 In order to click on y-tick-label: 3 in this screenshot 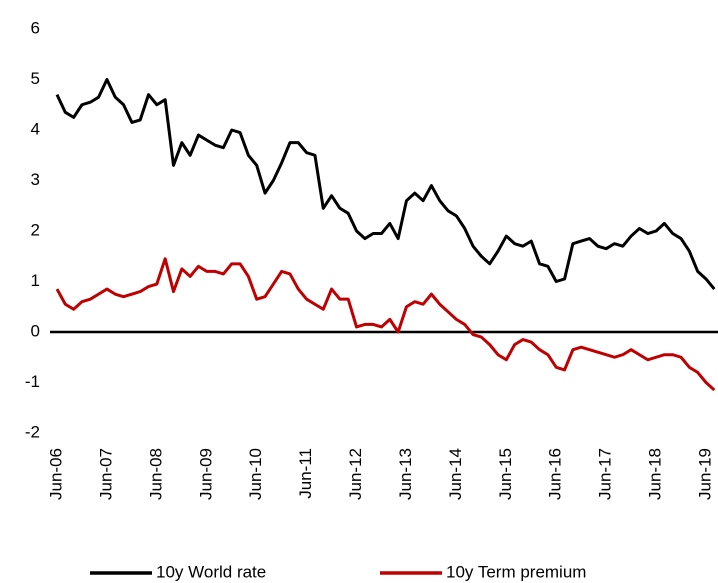, I will do `click(35, 179)`.